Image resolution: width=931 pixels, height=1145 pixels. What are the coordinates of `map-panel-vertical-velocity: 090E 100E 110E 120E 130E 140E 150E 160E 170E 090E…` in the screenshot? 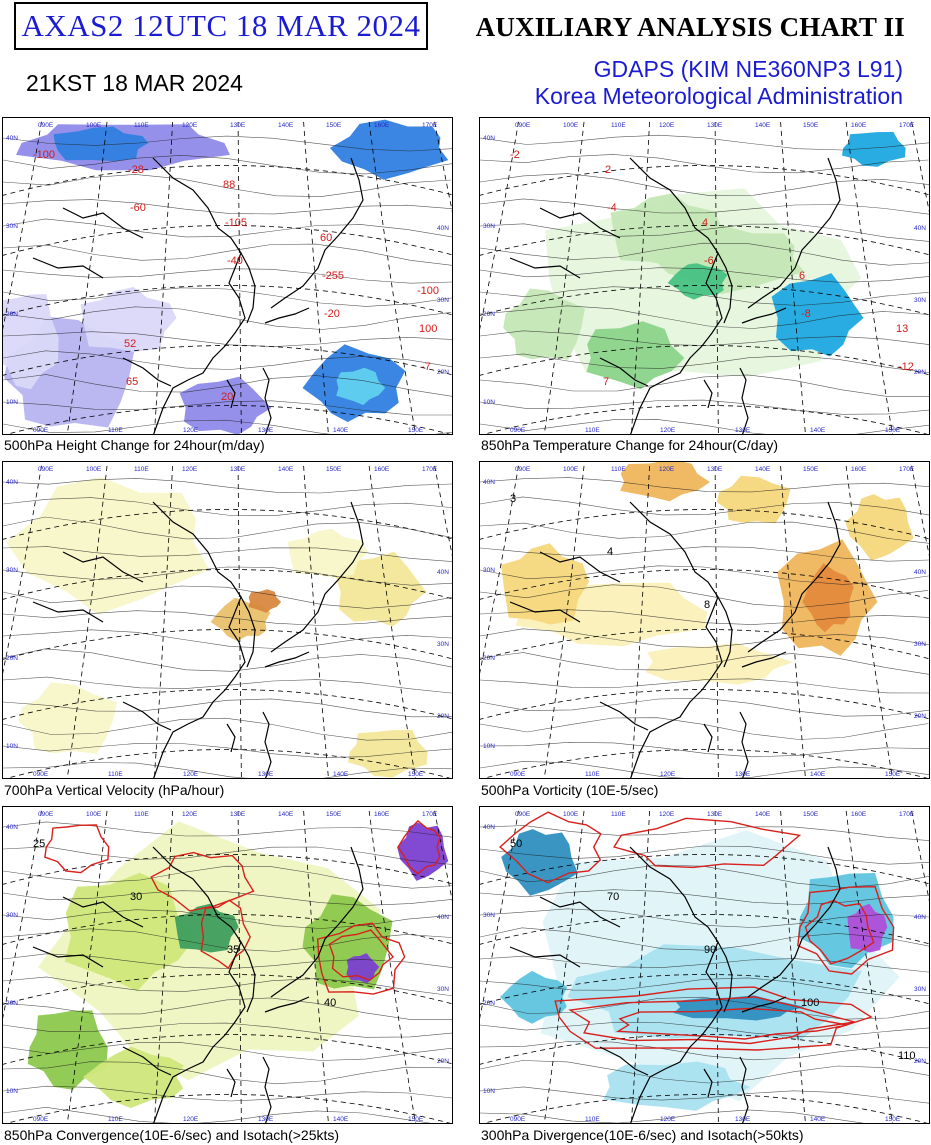 It's located at (227, 620).